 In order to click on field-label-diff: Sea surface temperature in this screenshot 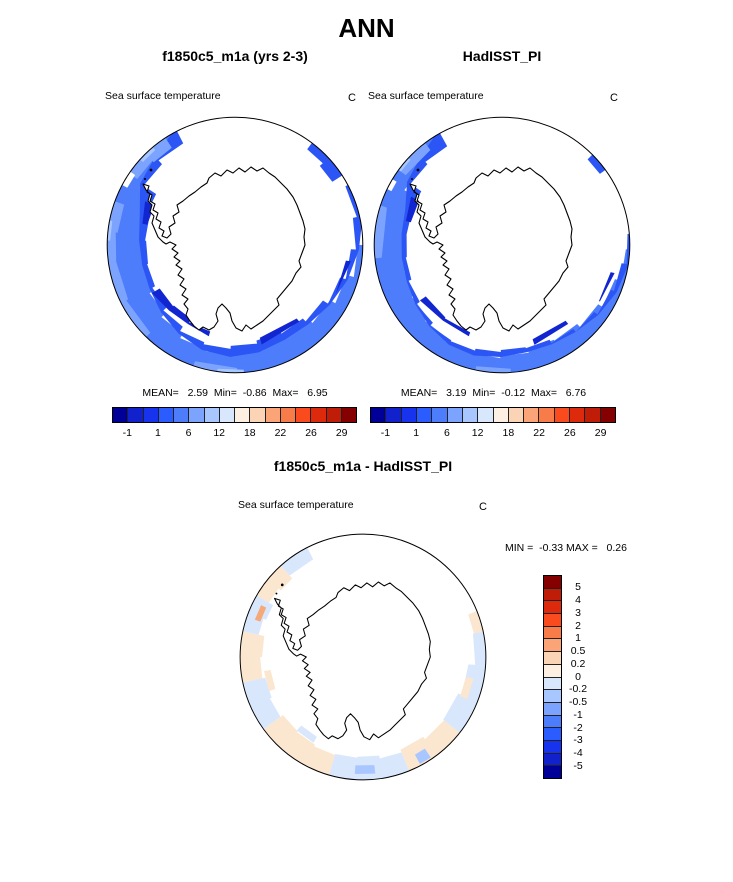, I will do `click(296, 505)`.